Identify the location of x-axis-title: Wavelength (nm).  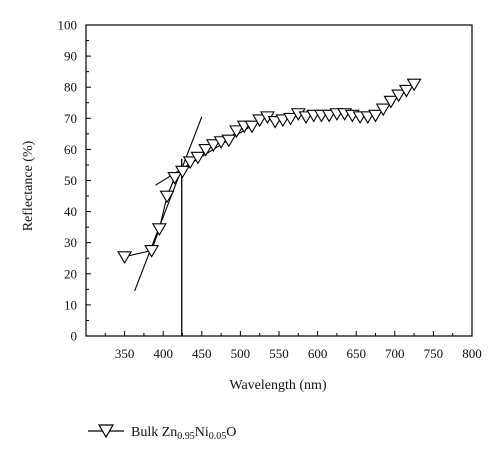
(278, 385).